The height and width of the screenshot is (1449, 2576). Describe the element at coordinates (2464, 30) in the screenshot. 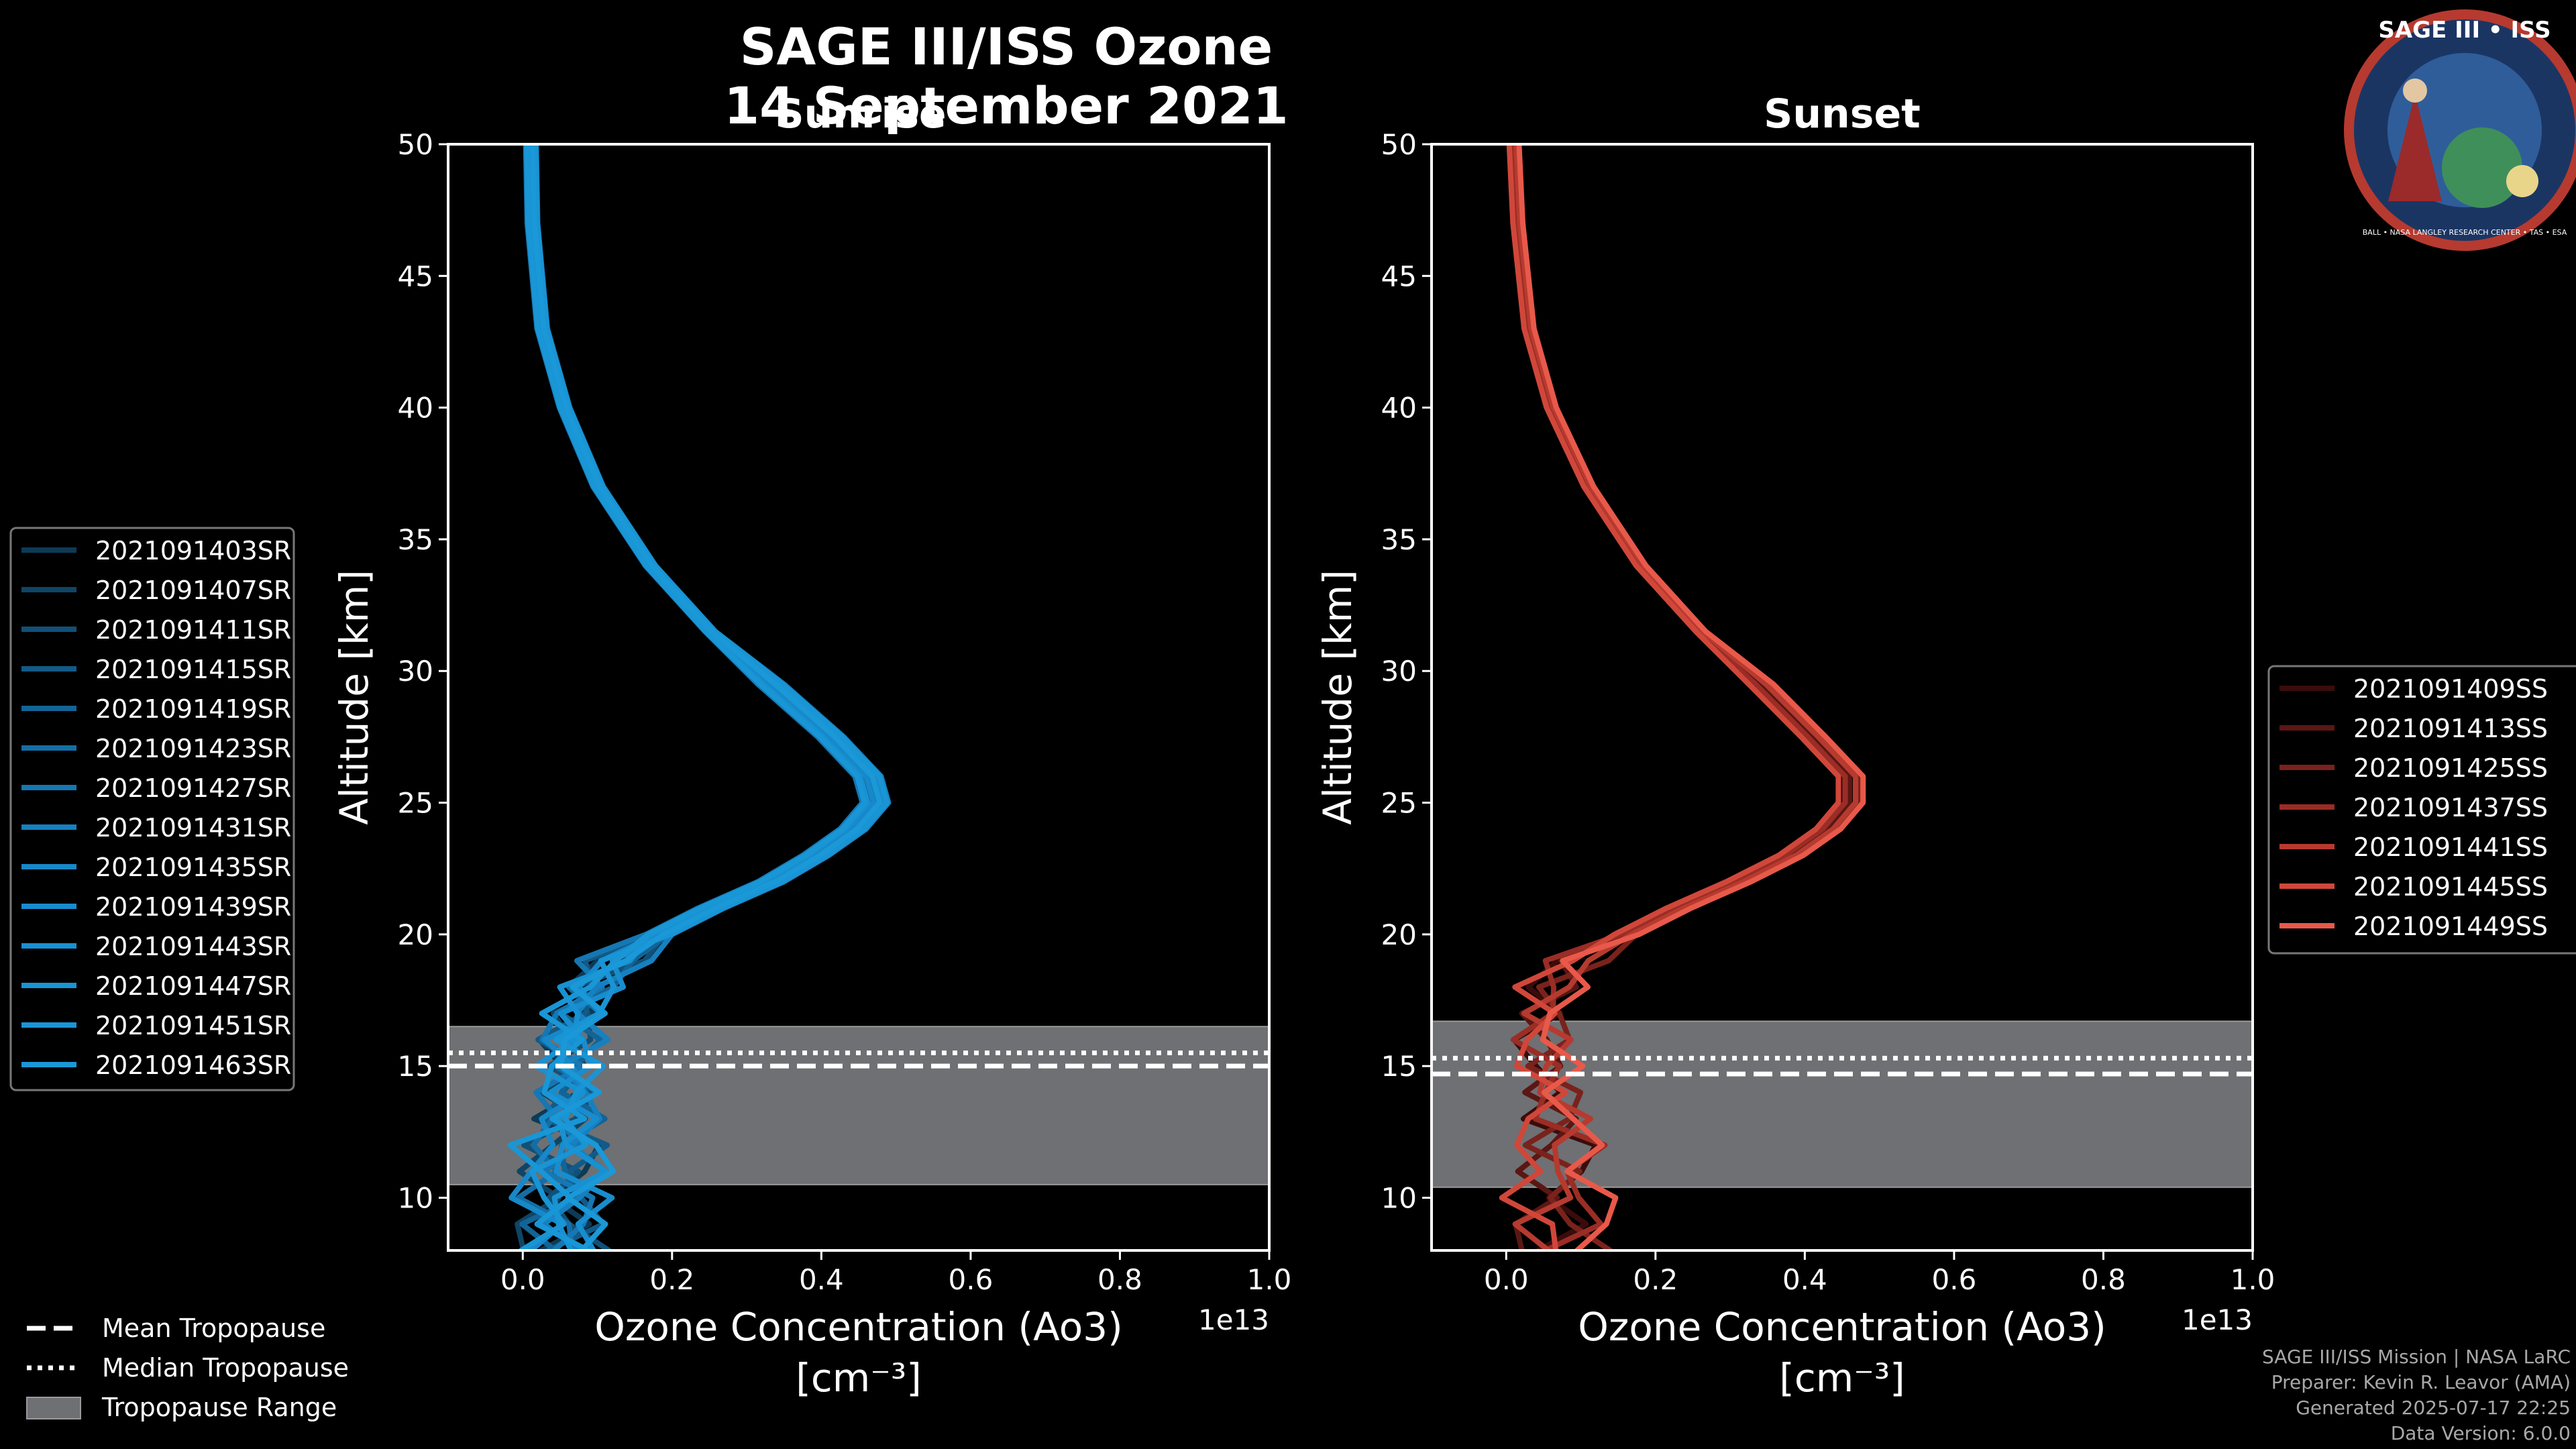

I see `logo-text: SAGE III • ISS` at that location.